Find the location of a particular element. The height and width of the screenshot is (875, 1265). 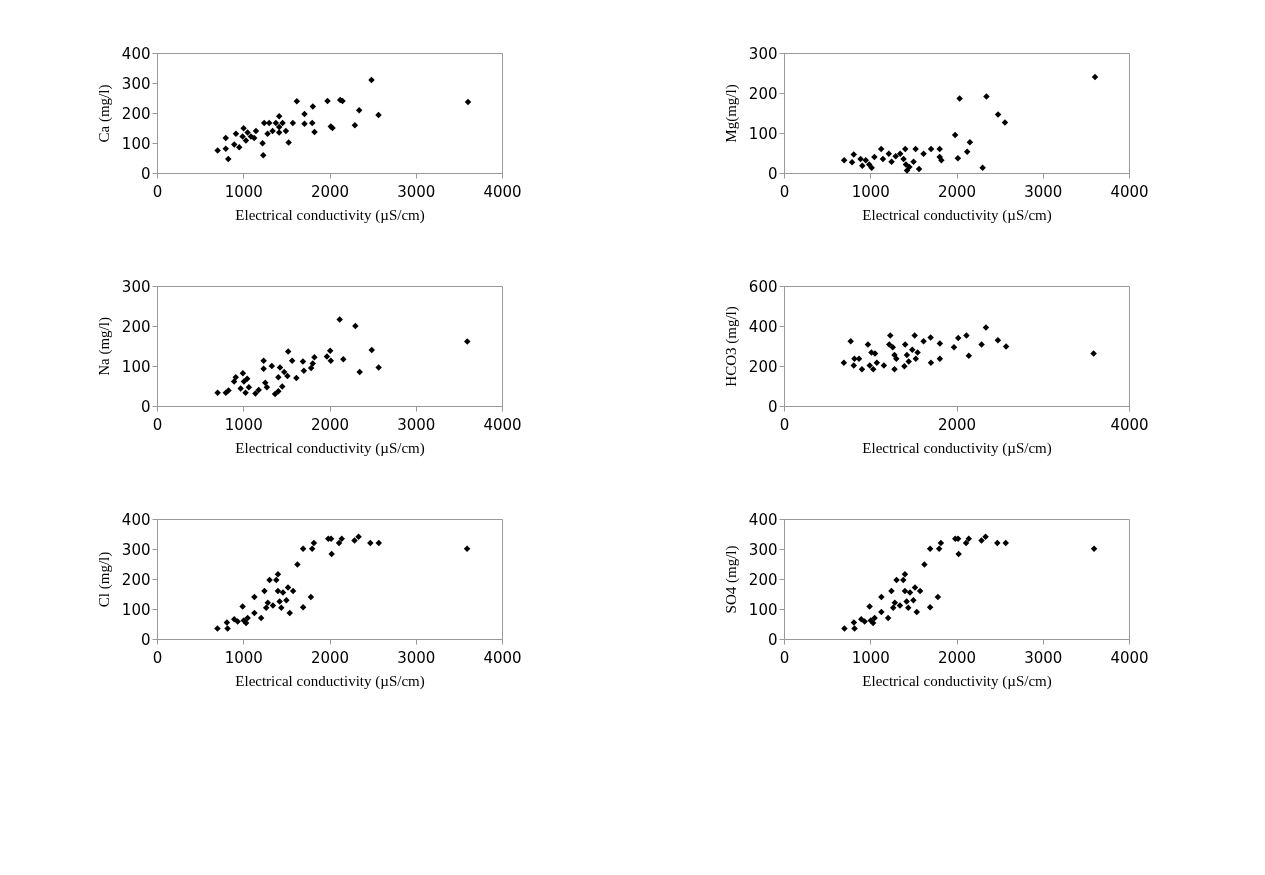

x-tick-label: 3000 is located at coordinates (1043, 191).